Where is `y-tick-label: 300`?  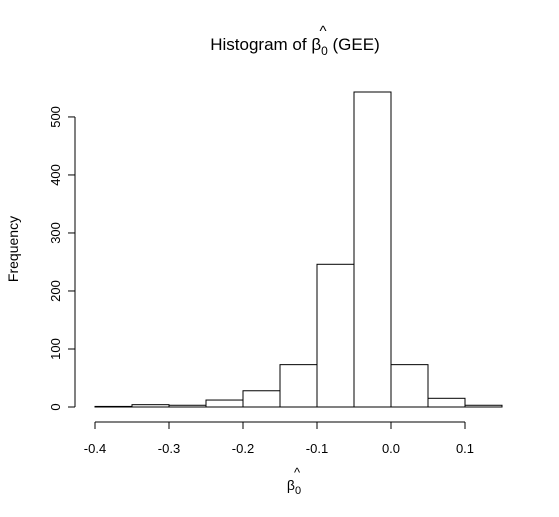 y-tick-label: 300 is located at coordinates (55, 233).